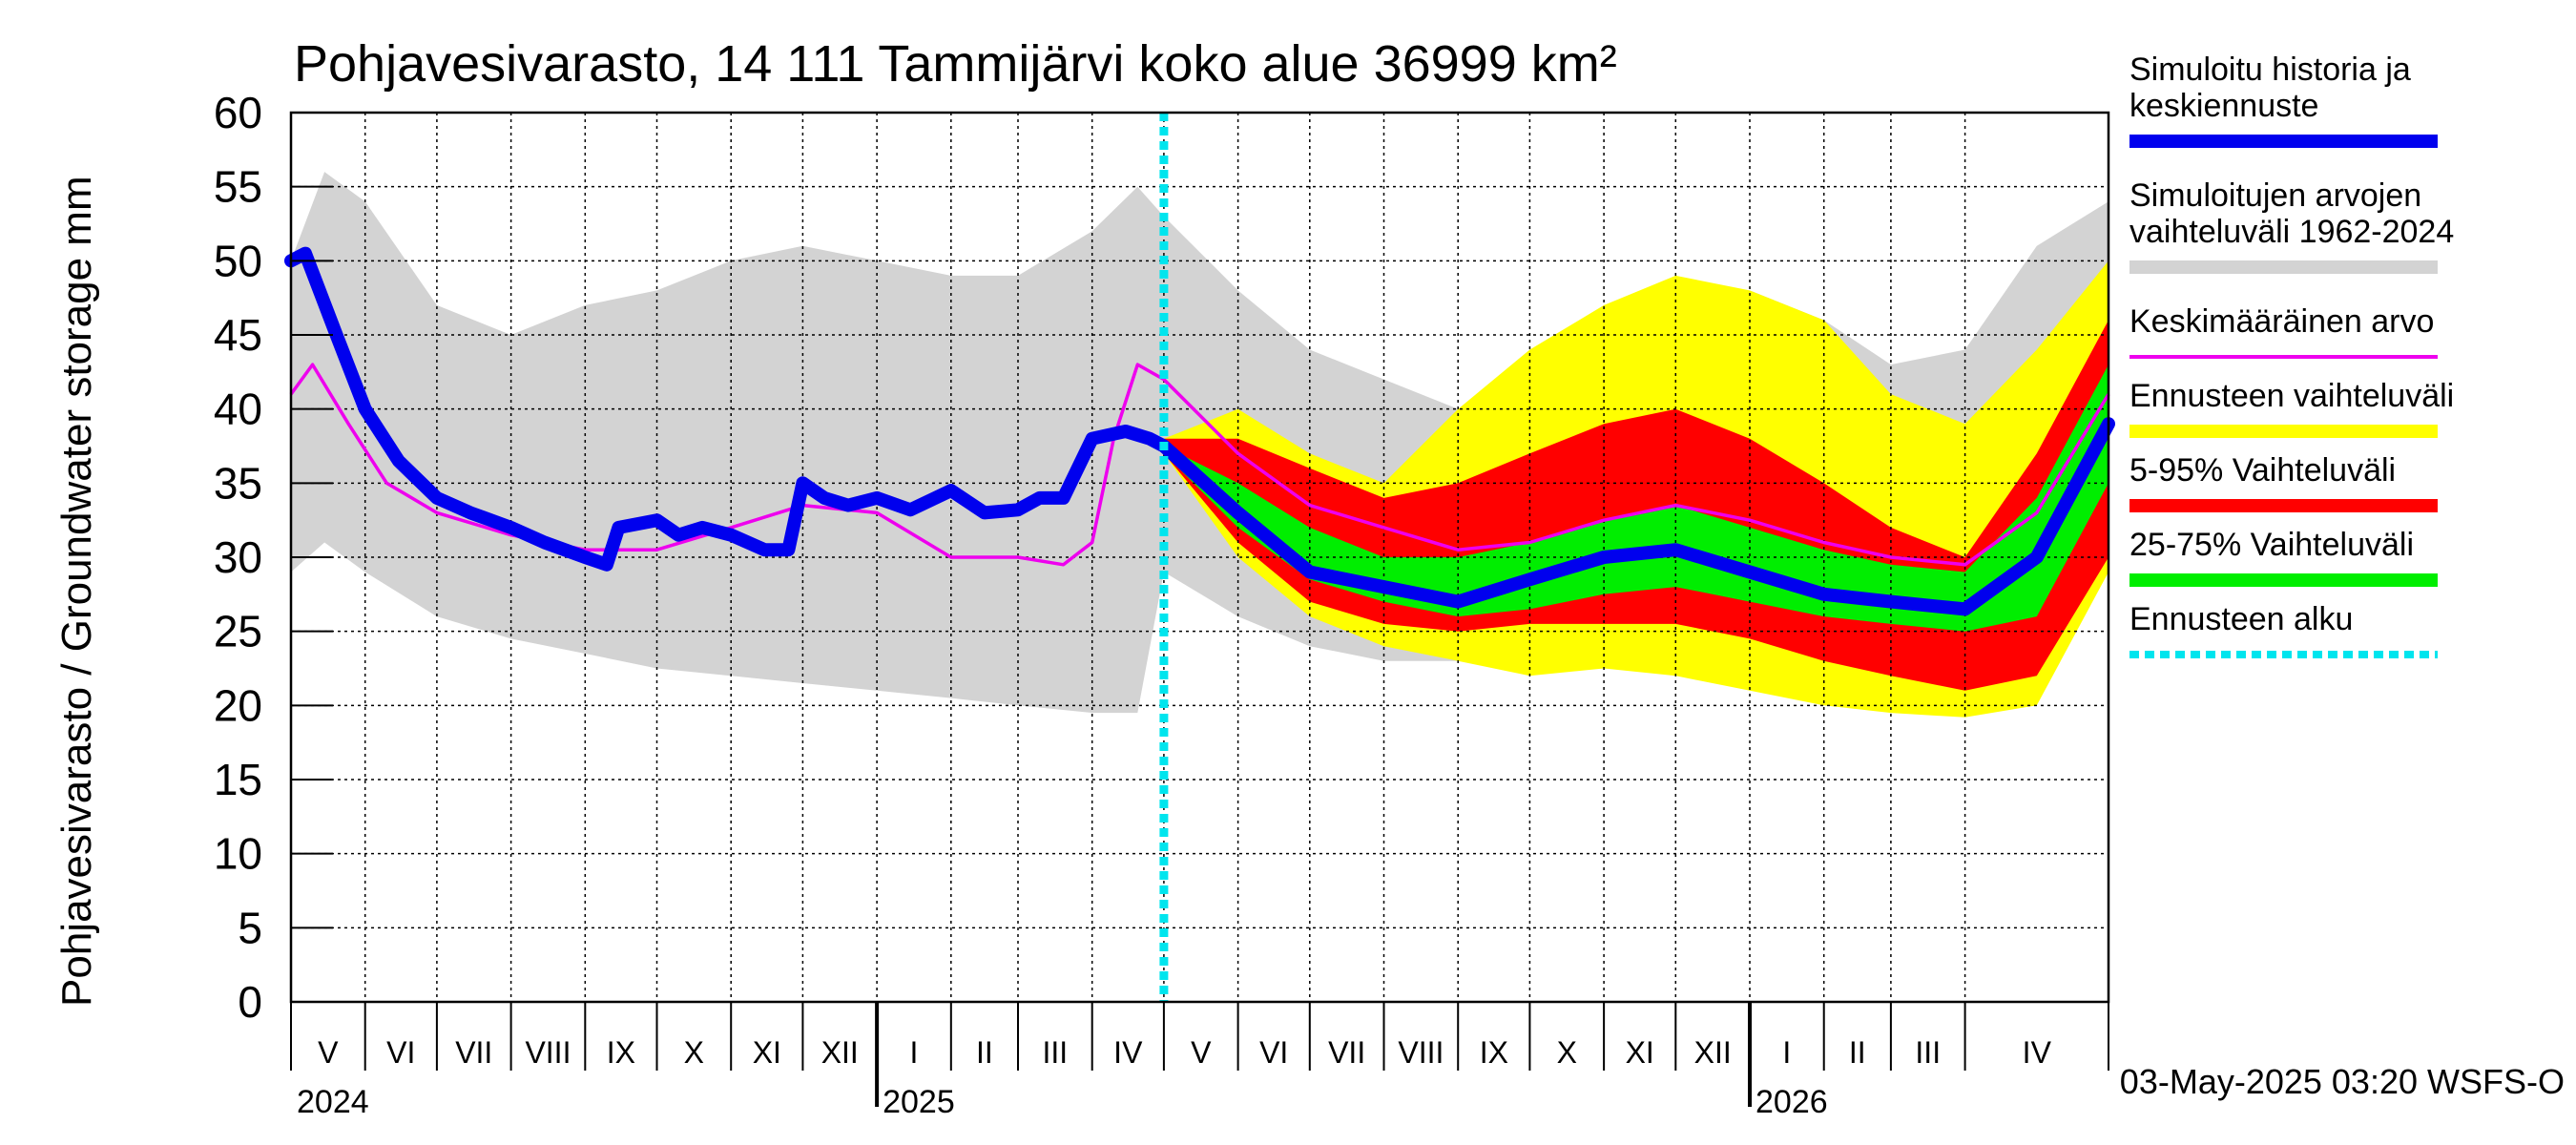 Image resolution: width=2576 pixels, height=1145 pixels. Describe the element at coordinates (250, 927) in the screenshot. I see `y-tick-label: 5` at that location.